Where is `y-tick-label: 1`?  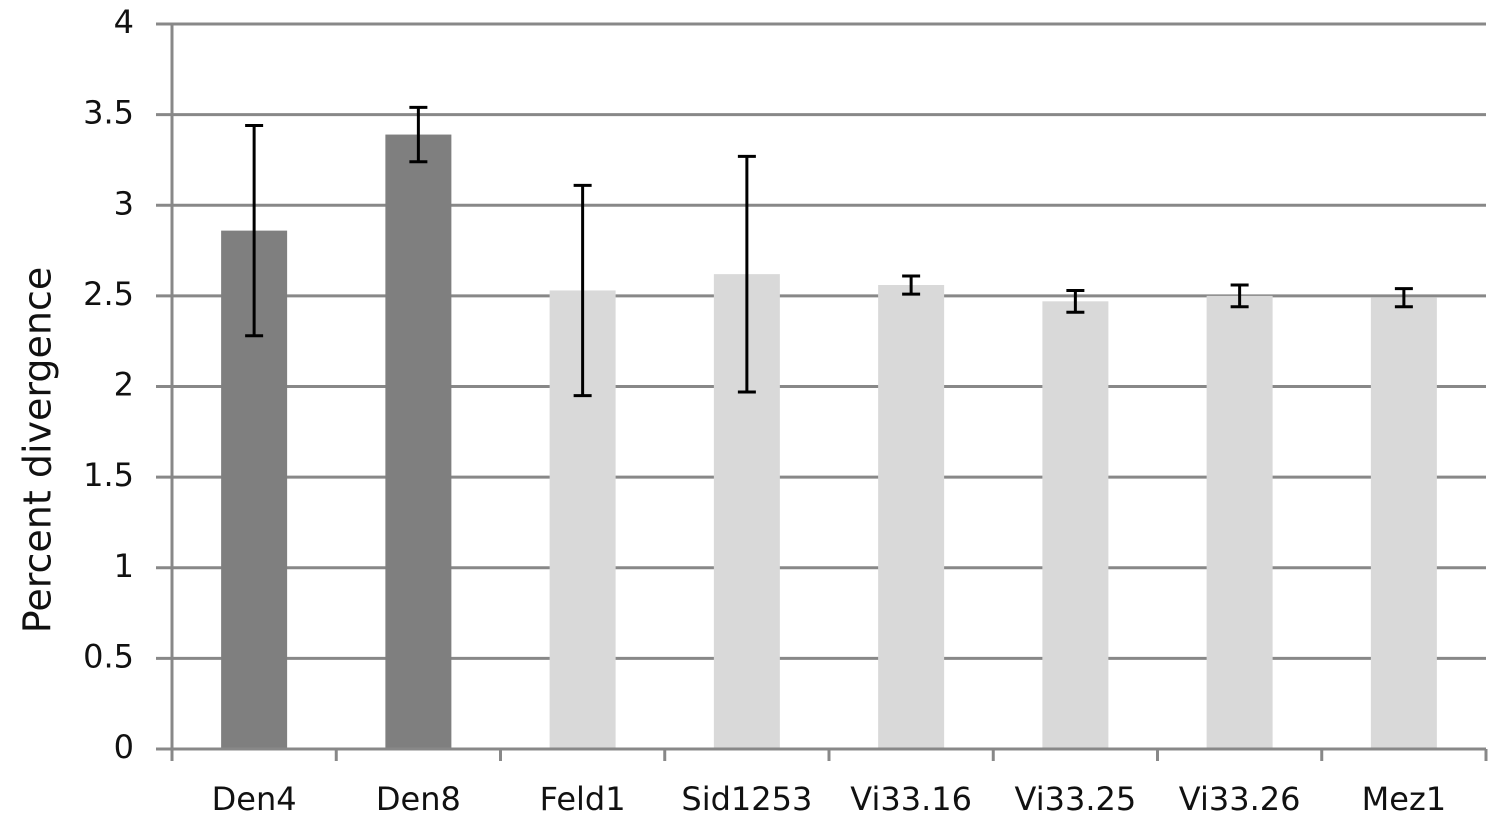
y-tick-label: 1 is located at coordinates (124, 566).